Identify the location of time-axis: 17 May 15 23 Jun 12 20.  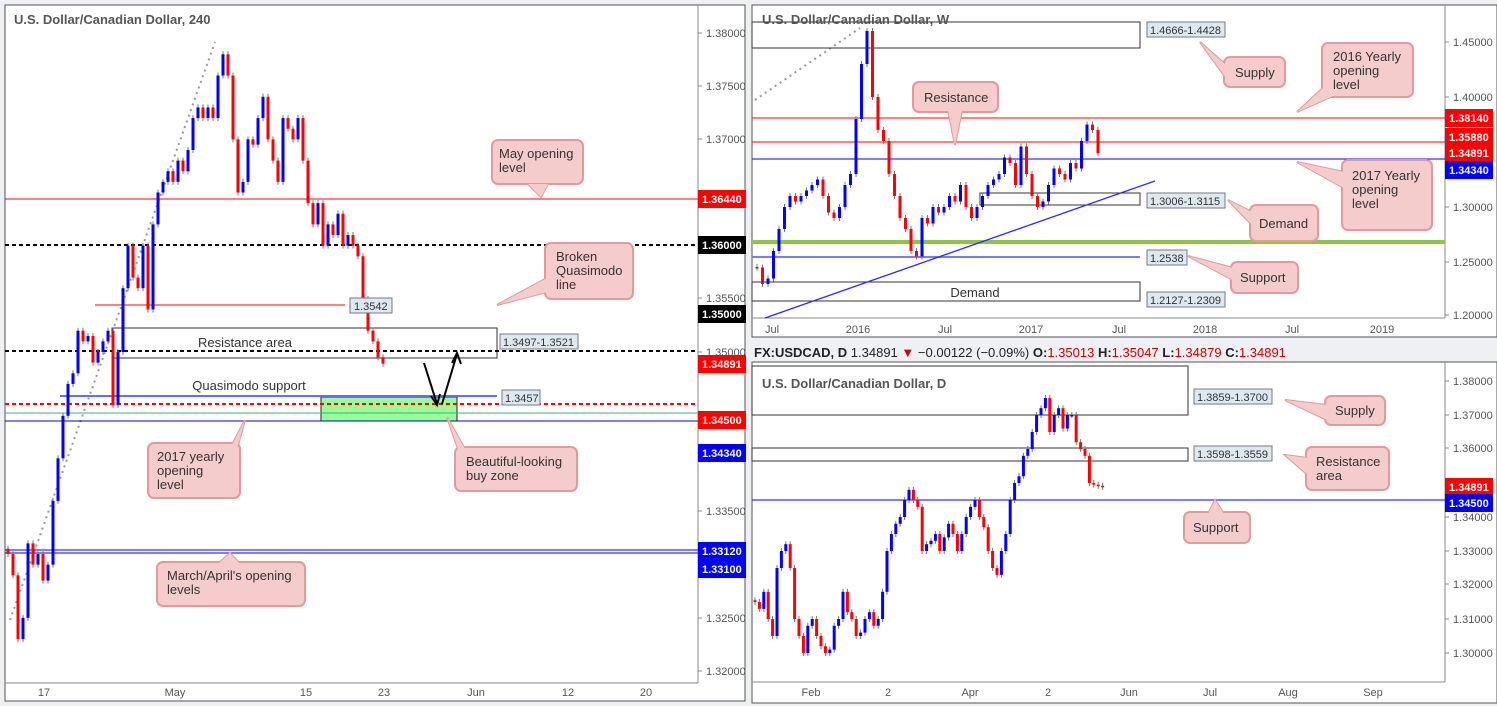
(345, 693).